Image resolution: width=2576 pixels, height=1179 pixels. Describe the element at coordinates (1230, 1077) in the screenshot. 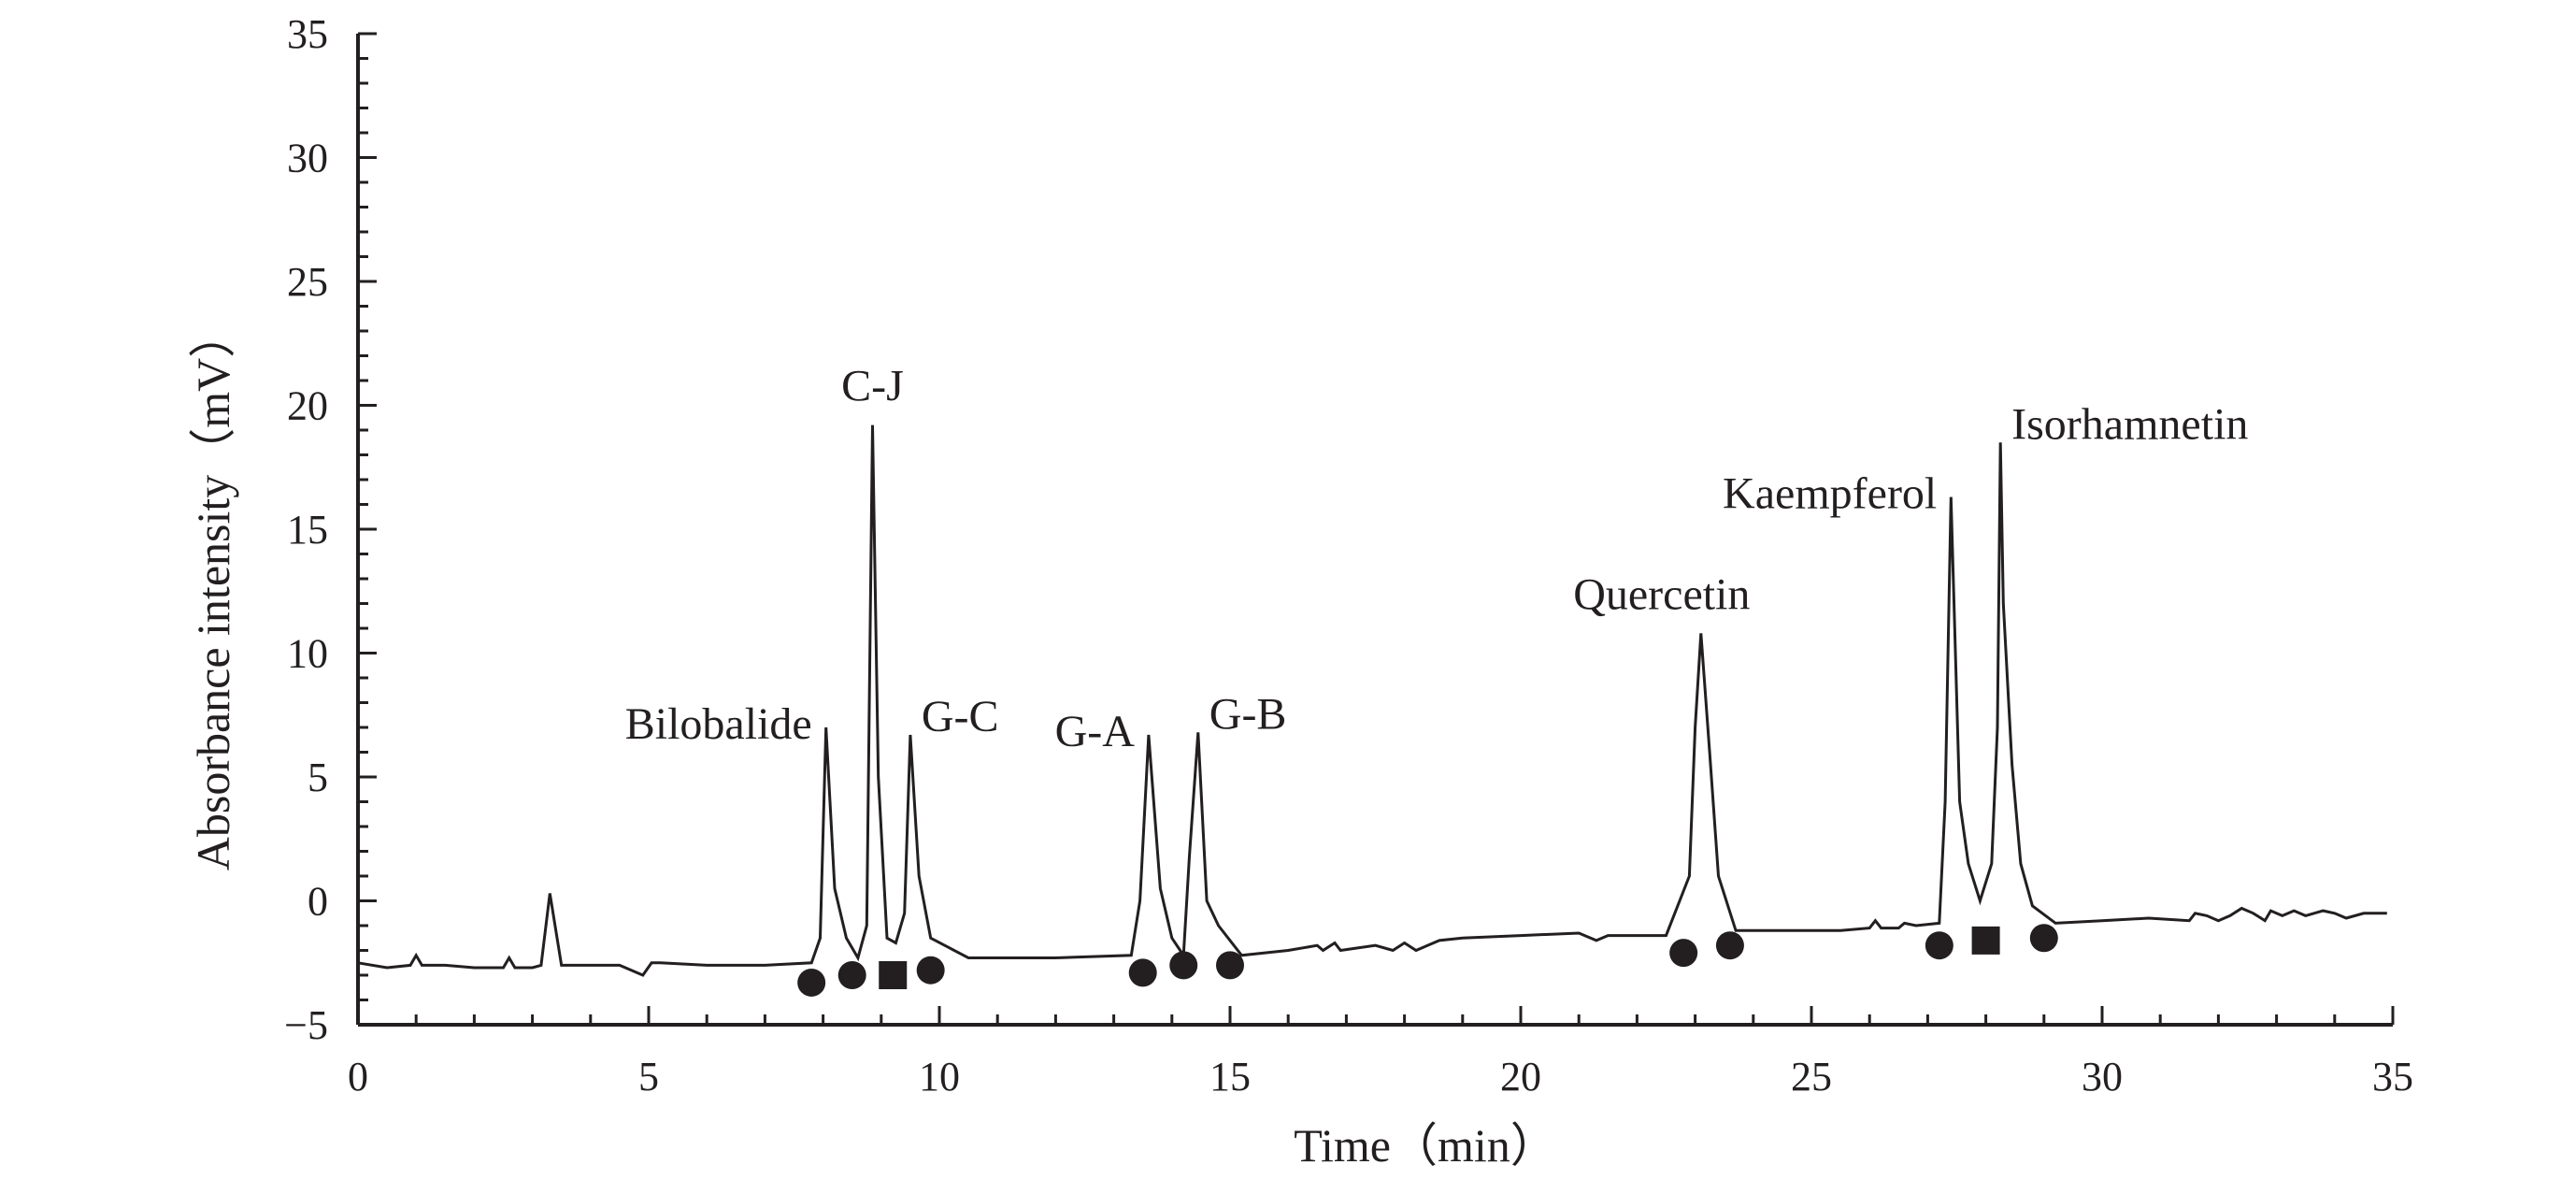

I see `x-tick-label: 15` at that location.